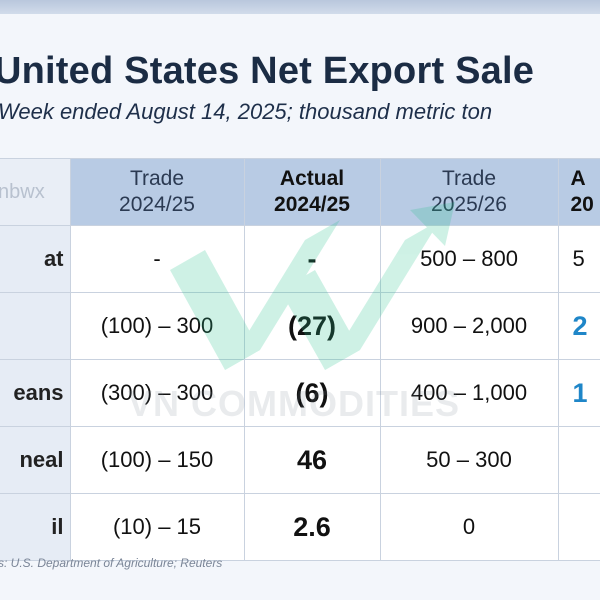 The height and width of the screenshot is (600, 600). Describe the element at coordinates (157, 460) in the screenshot. I see `trade-estimate-2024-25: (100) – 150` at that location.